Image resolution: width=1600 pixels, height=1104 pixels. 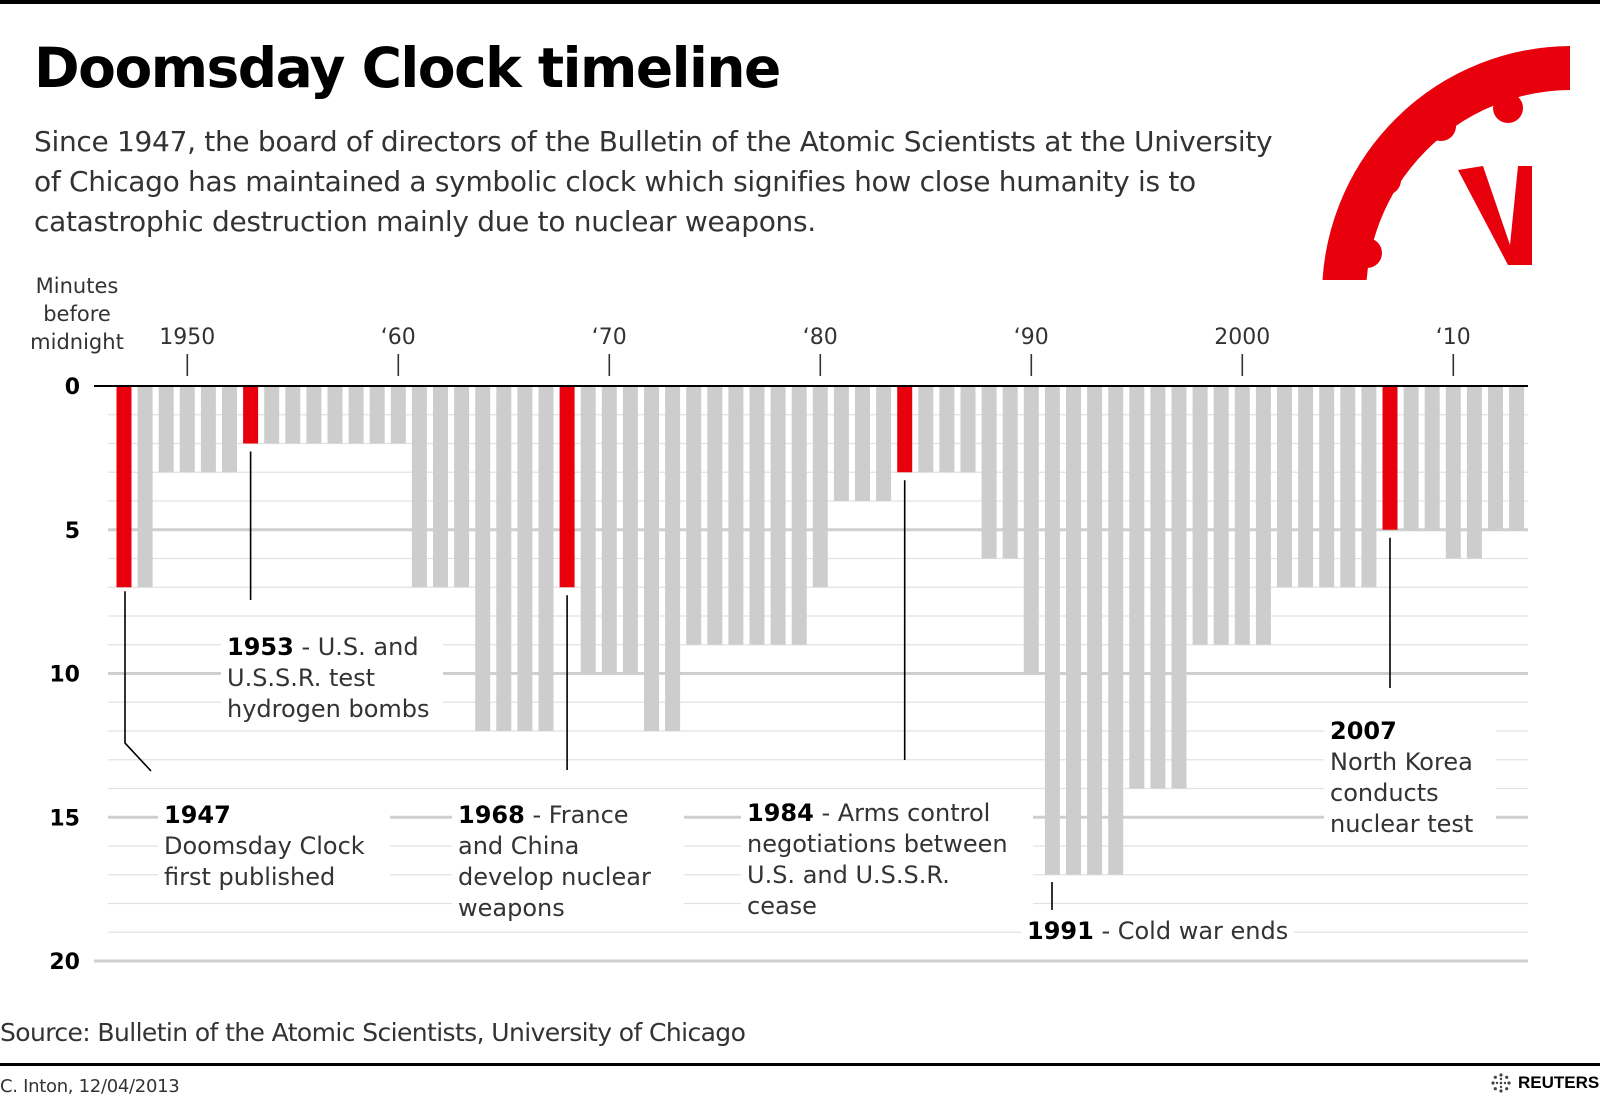 I want to click on x-tick-label: ‘80, so click(x=820, y=337).